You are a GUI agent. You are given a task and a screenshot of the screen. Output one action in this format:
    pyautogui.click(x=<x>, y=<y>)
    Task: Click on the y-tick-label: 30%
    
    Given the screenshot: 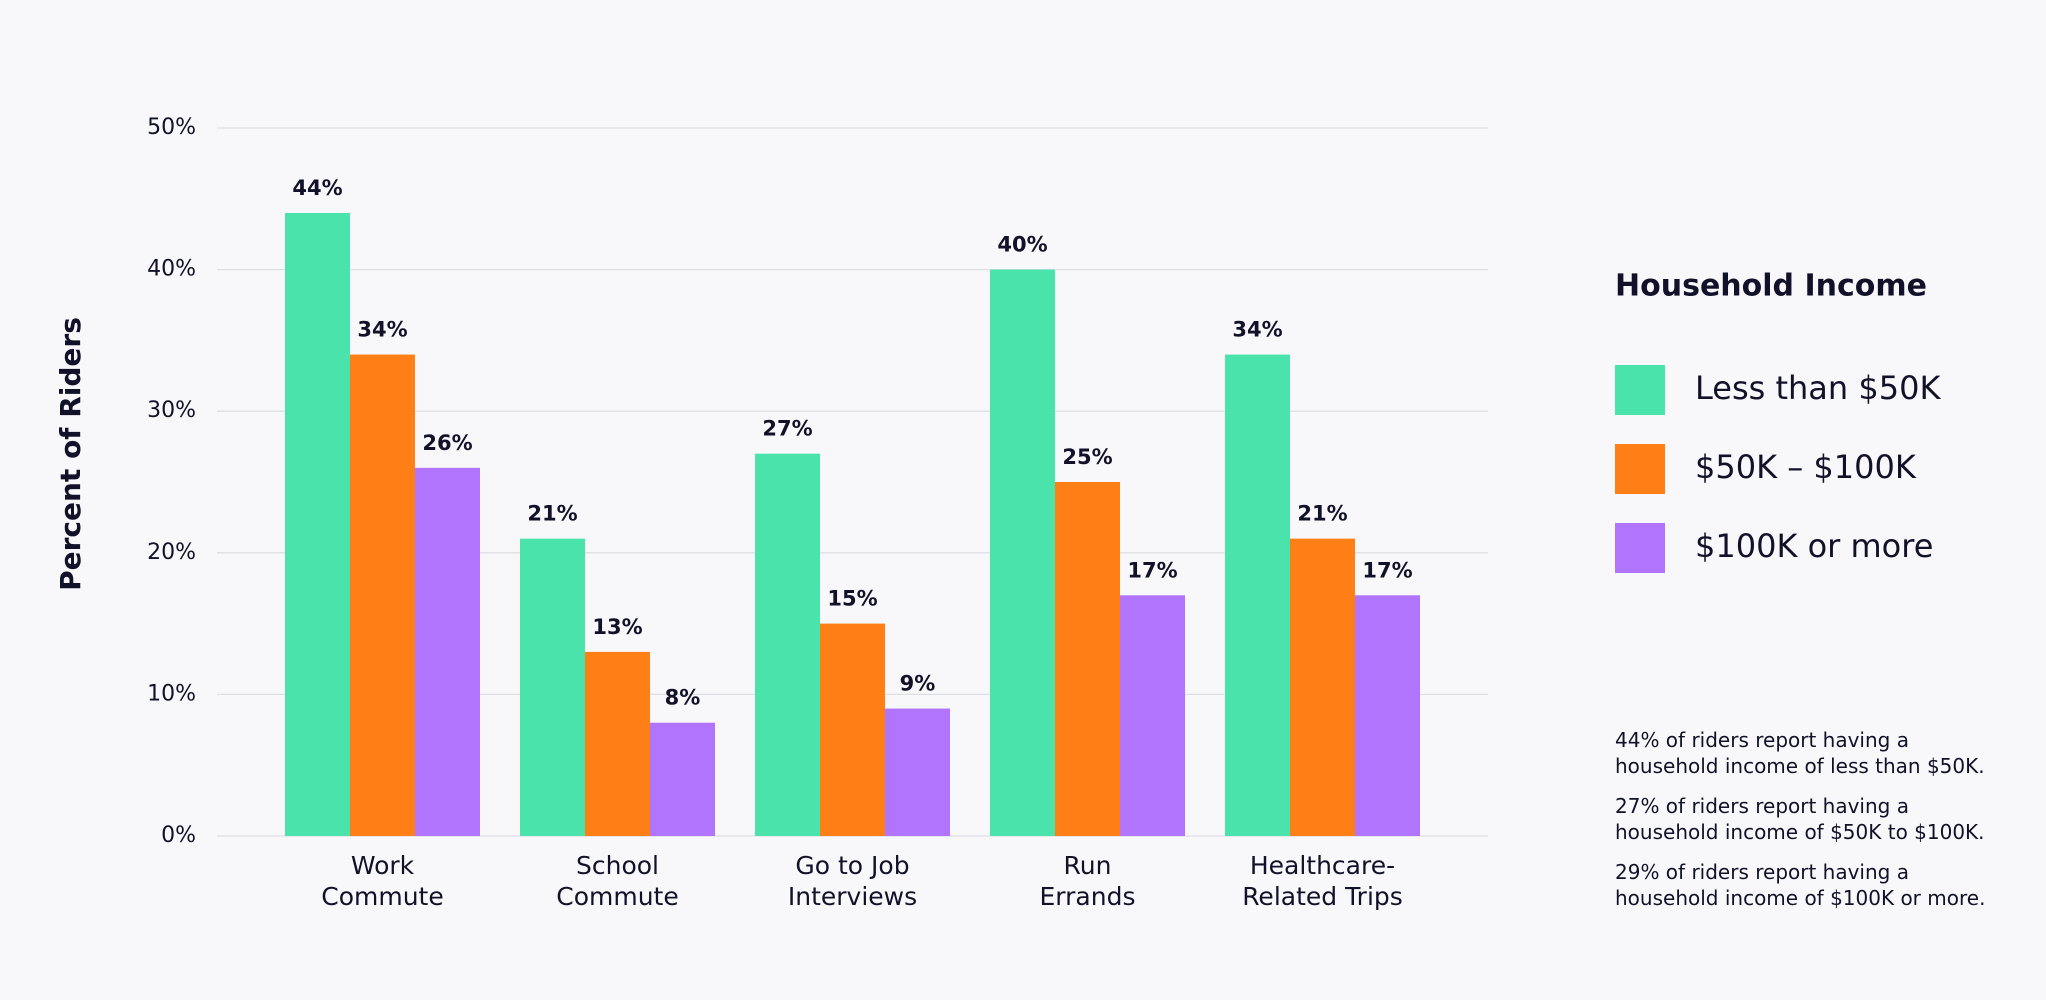 What is the action you would take?
    pyautogui.click(x=171, y=410)
    